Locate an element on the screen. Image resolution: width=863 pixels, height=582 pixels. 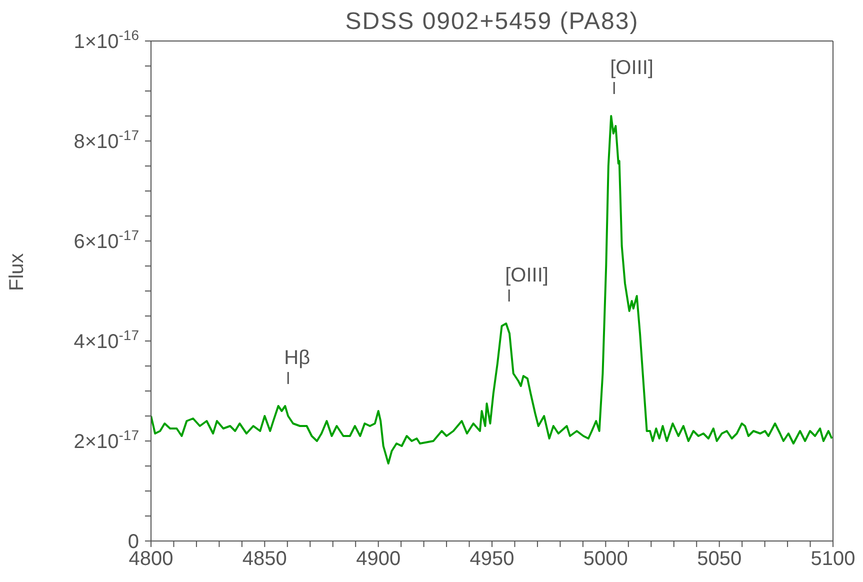
y-axis-title: Flux is located at coordinates (17, 272).